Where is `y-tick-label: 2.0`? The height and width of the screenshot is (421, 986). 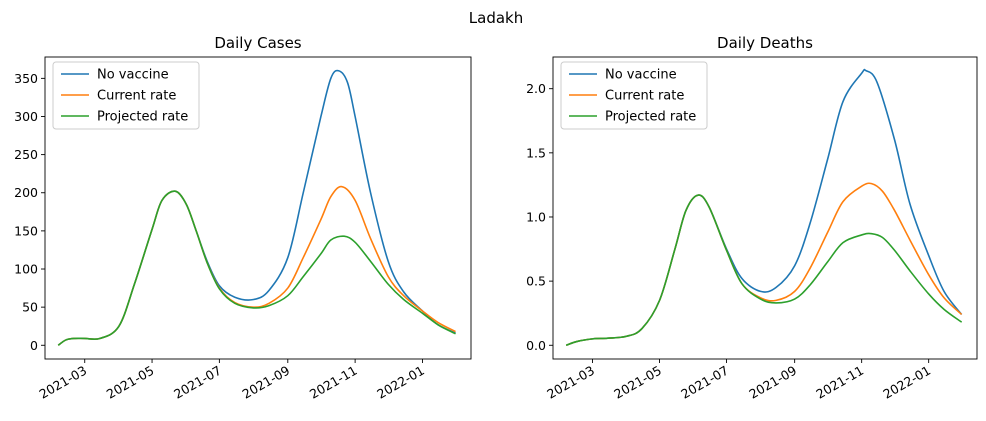
y-tick-label: 2.0 is located at coordinates (536, 88).